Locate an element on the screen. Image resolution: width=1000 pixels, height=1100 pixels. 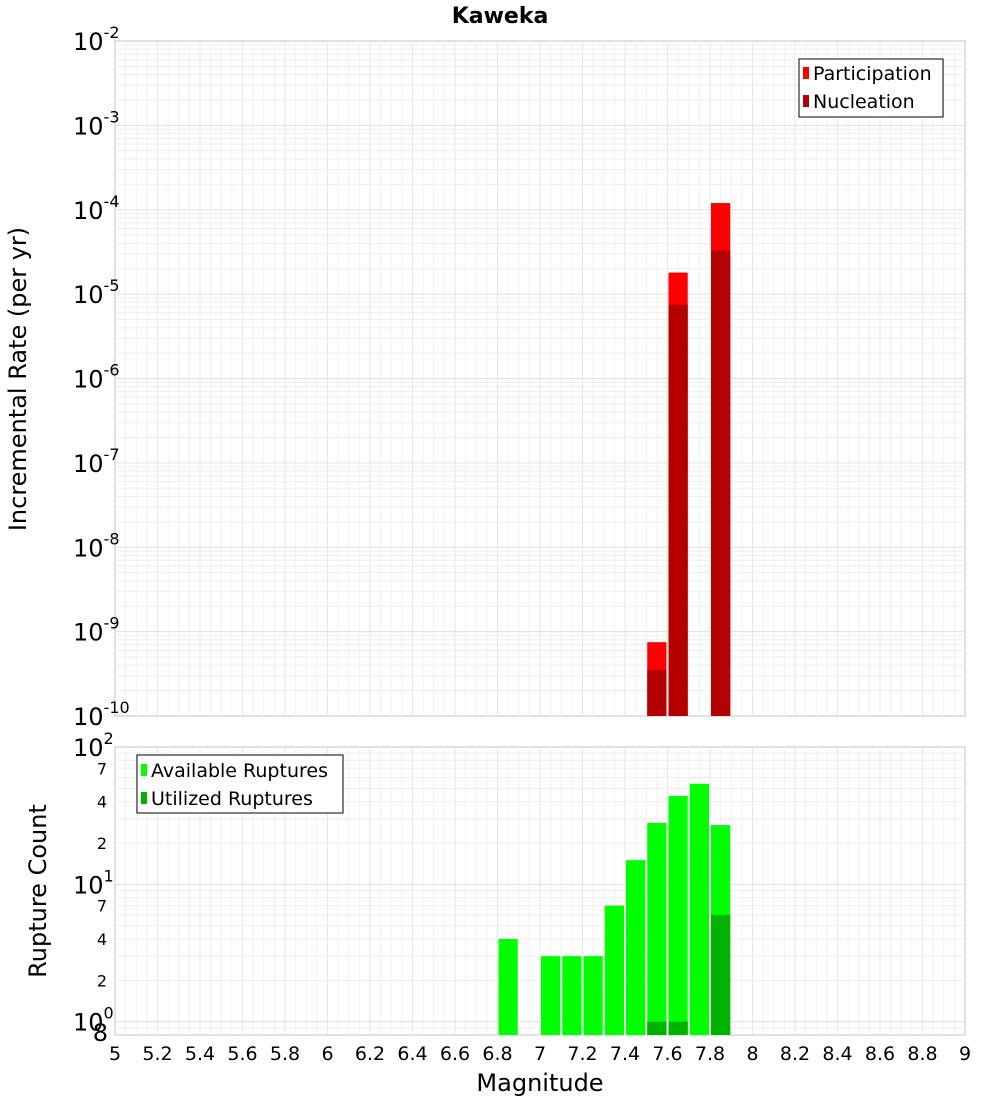
x-tick-label: 5 is located at coordinates (115, 1054).